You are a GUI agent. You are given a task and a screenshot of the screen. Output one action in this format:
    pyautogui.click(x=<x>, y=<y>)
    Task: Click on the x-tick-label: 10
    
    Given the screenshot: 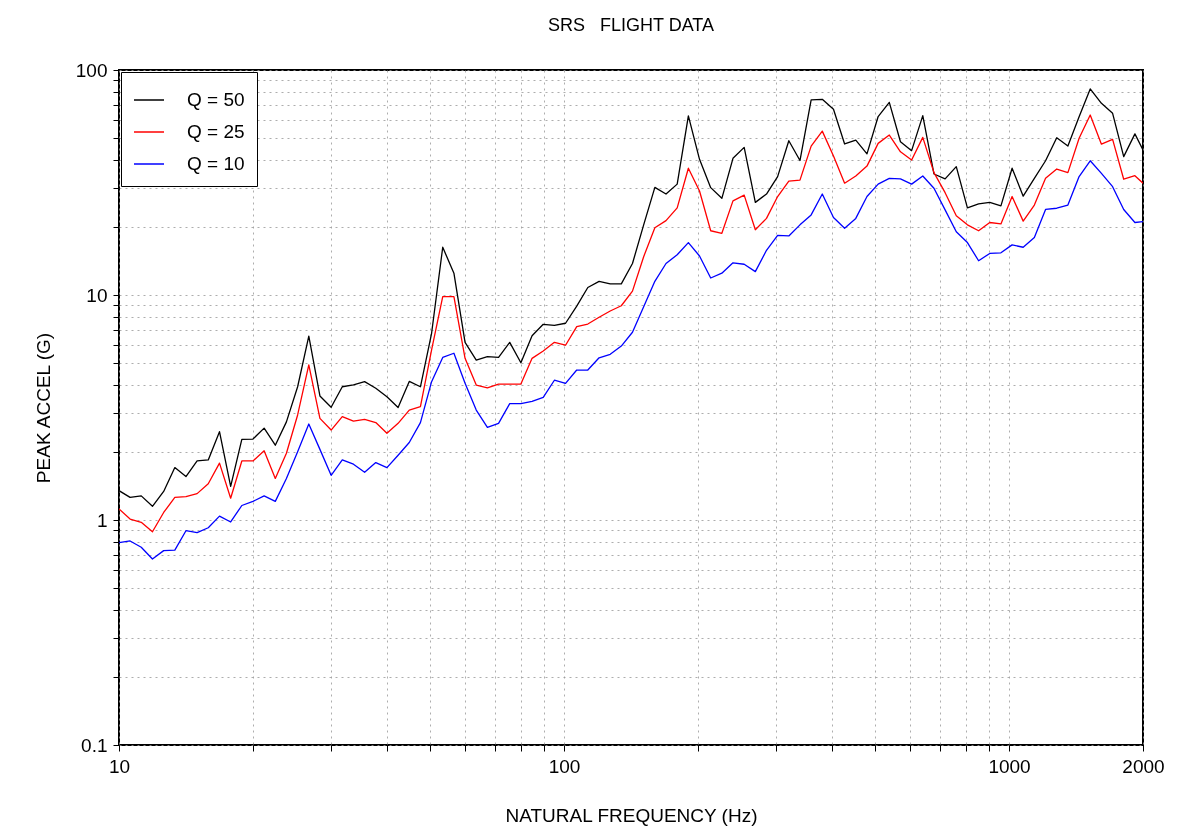 What is the action you would take?
    pyautogui.click(x=119, y=766)
    